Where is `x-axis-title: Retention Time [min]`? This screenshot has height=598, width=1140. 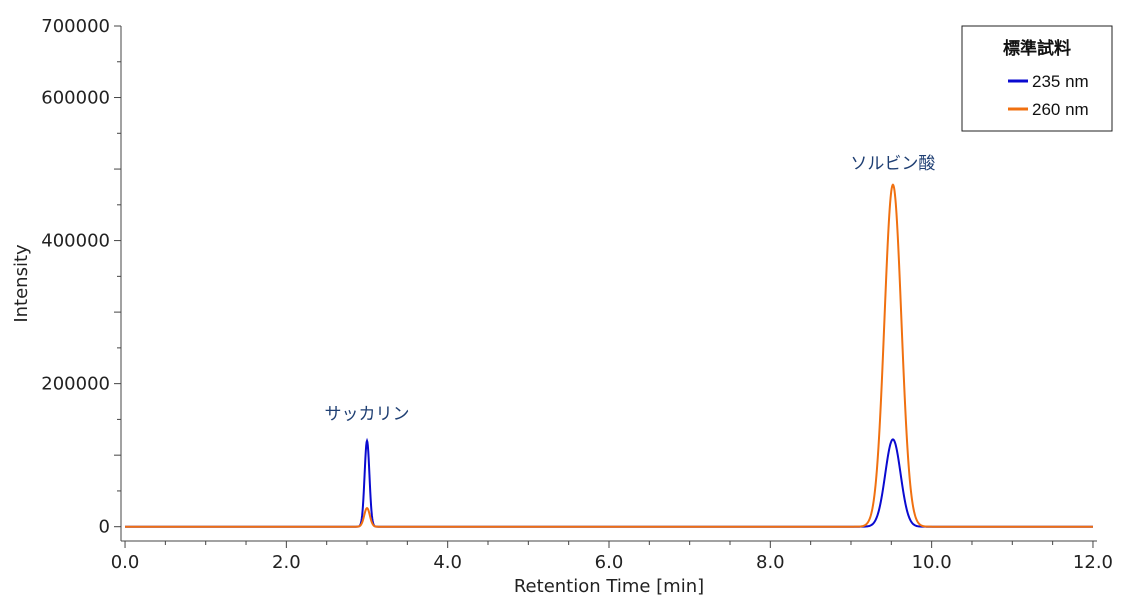 x-axis-title: Retention Time [min] is located at coordinates (609, 586).